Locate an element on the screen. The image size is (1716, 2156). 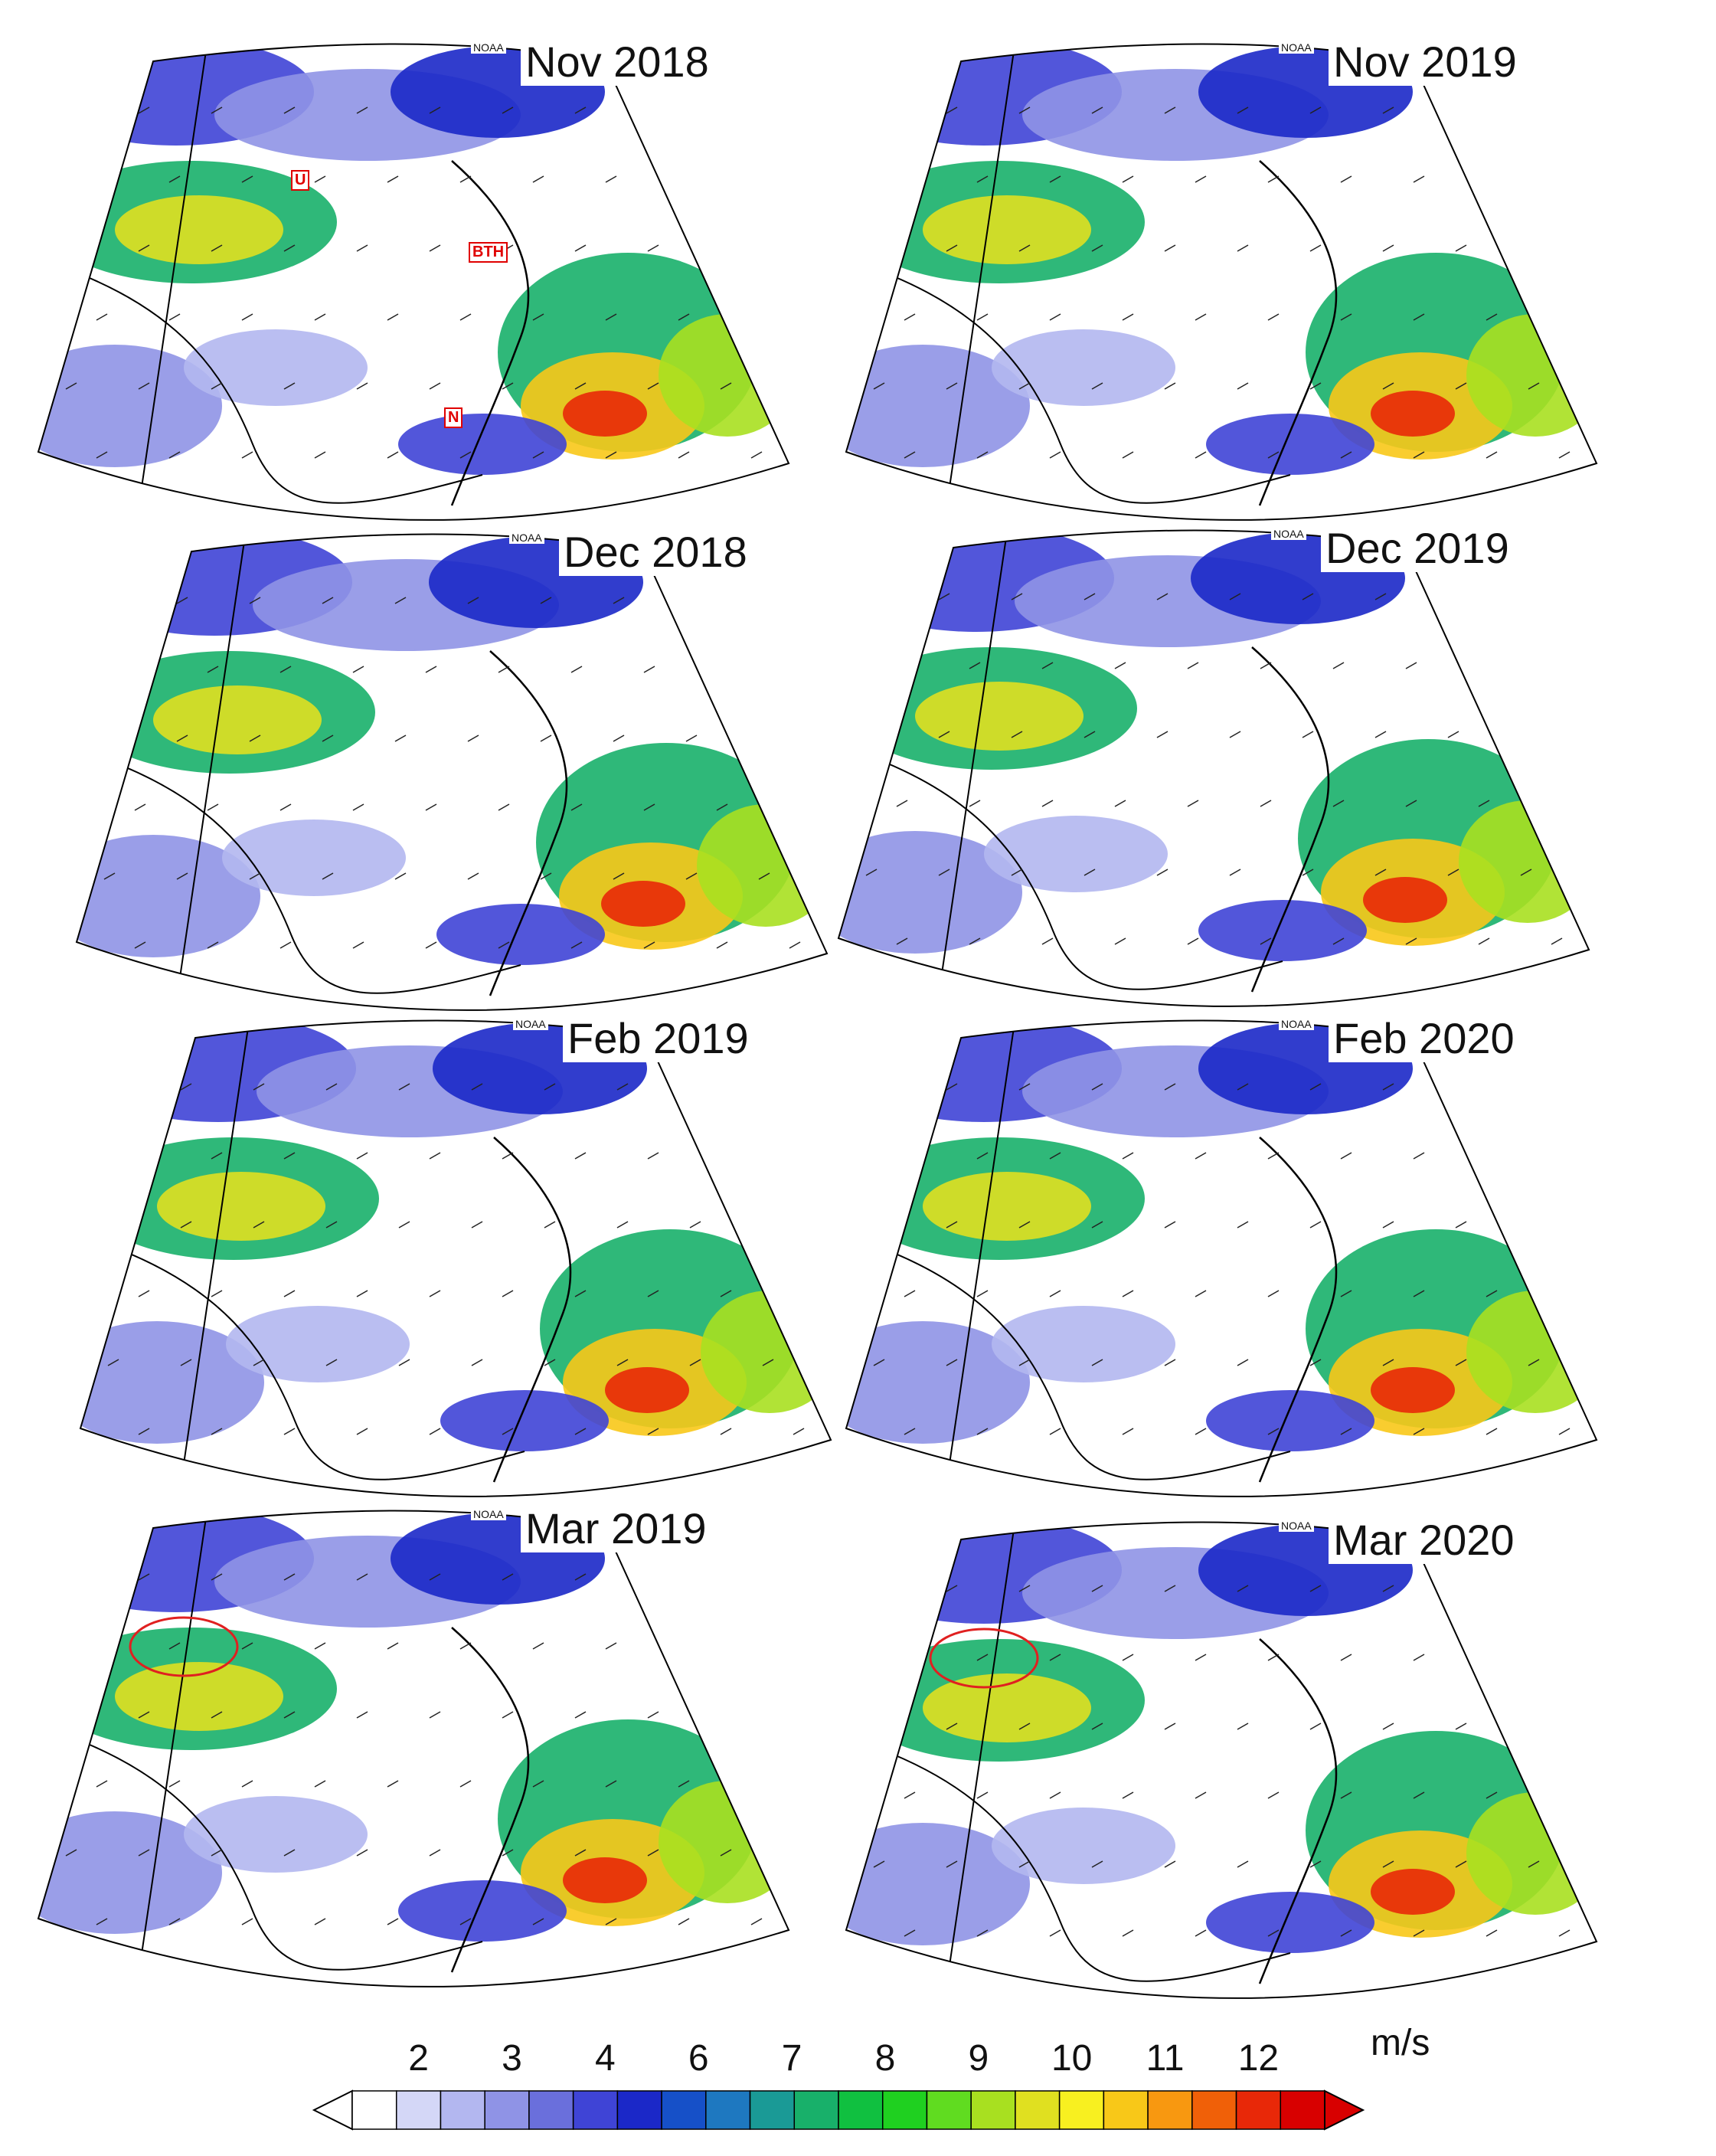
map-panel-mar-2019: Mar 2019 NOAA is located at coordinates (410, 1747).